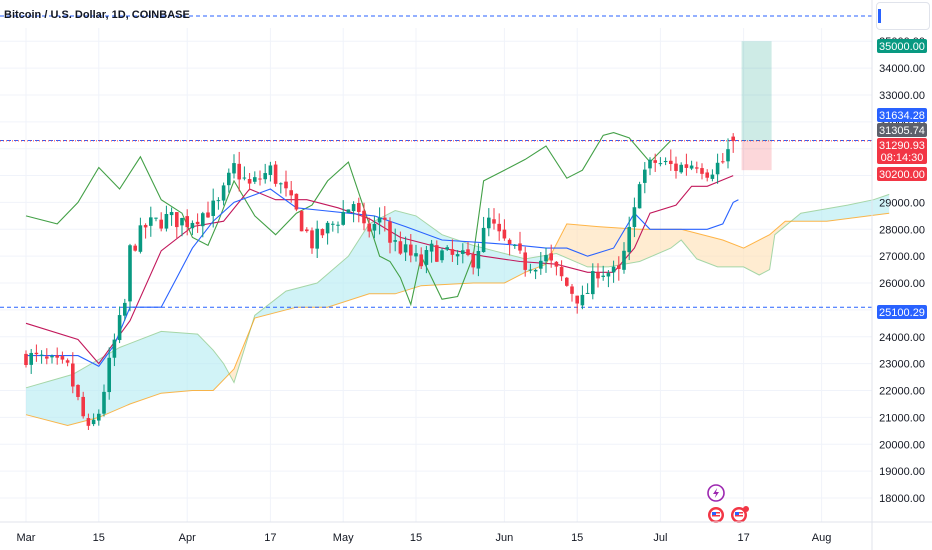 This screenshot has width=932, height=550. I want to click on svg-text: 30200.00, so click(902, 175).